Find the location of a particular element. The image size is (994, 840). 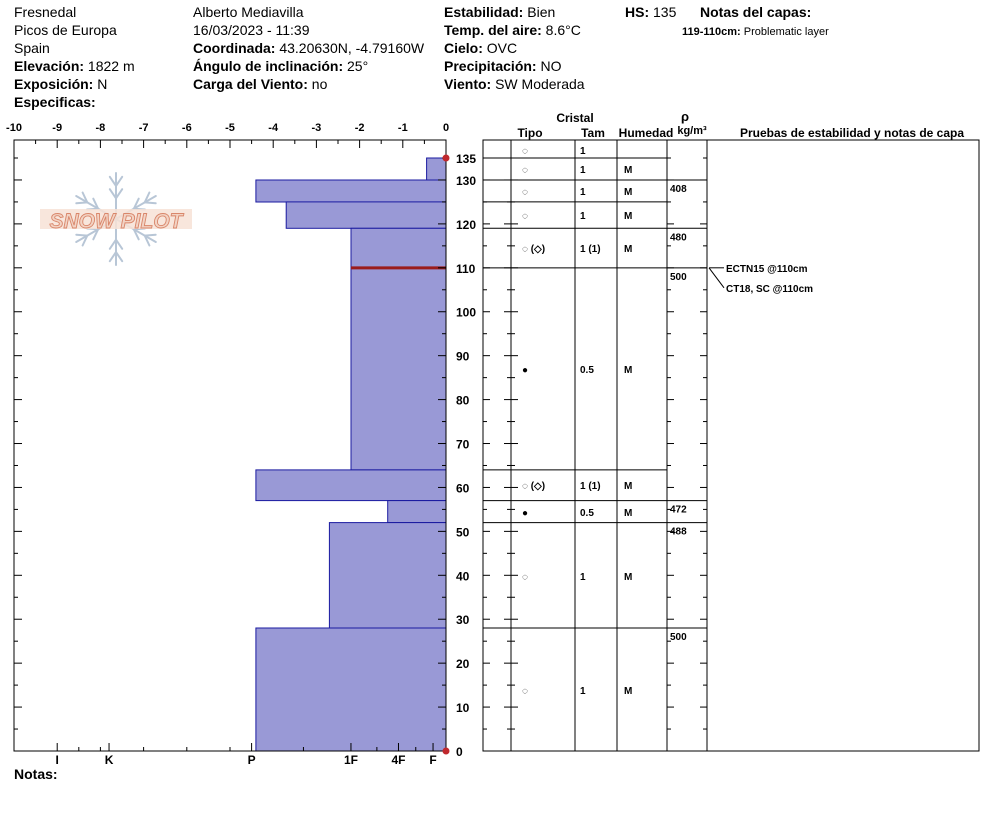

x-tick-label: -4 is located at coordinates (273, 128).